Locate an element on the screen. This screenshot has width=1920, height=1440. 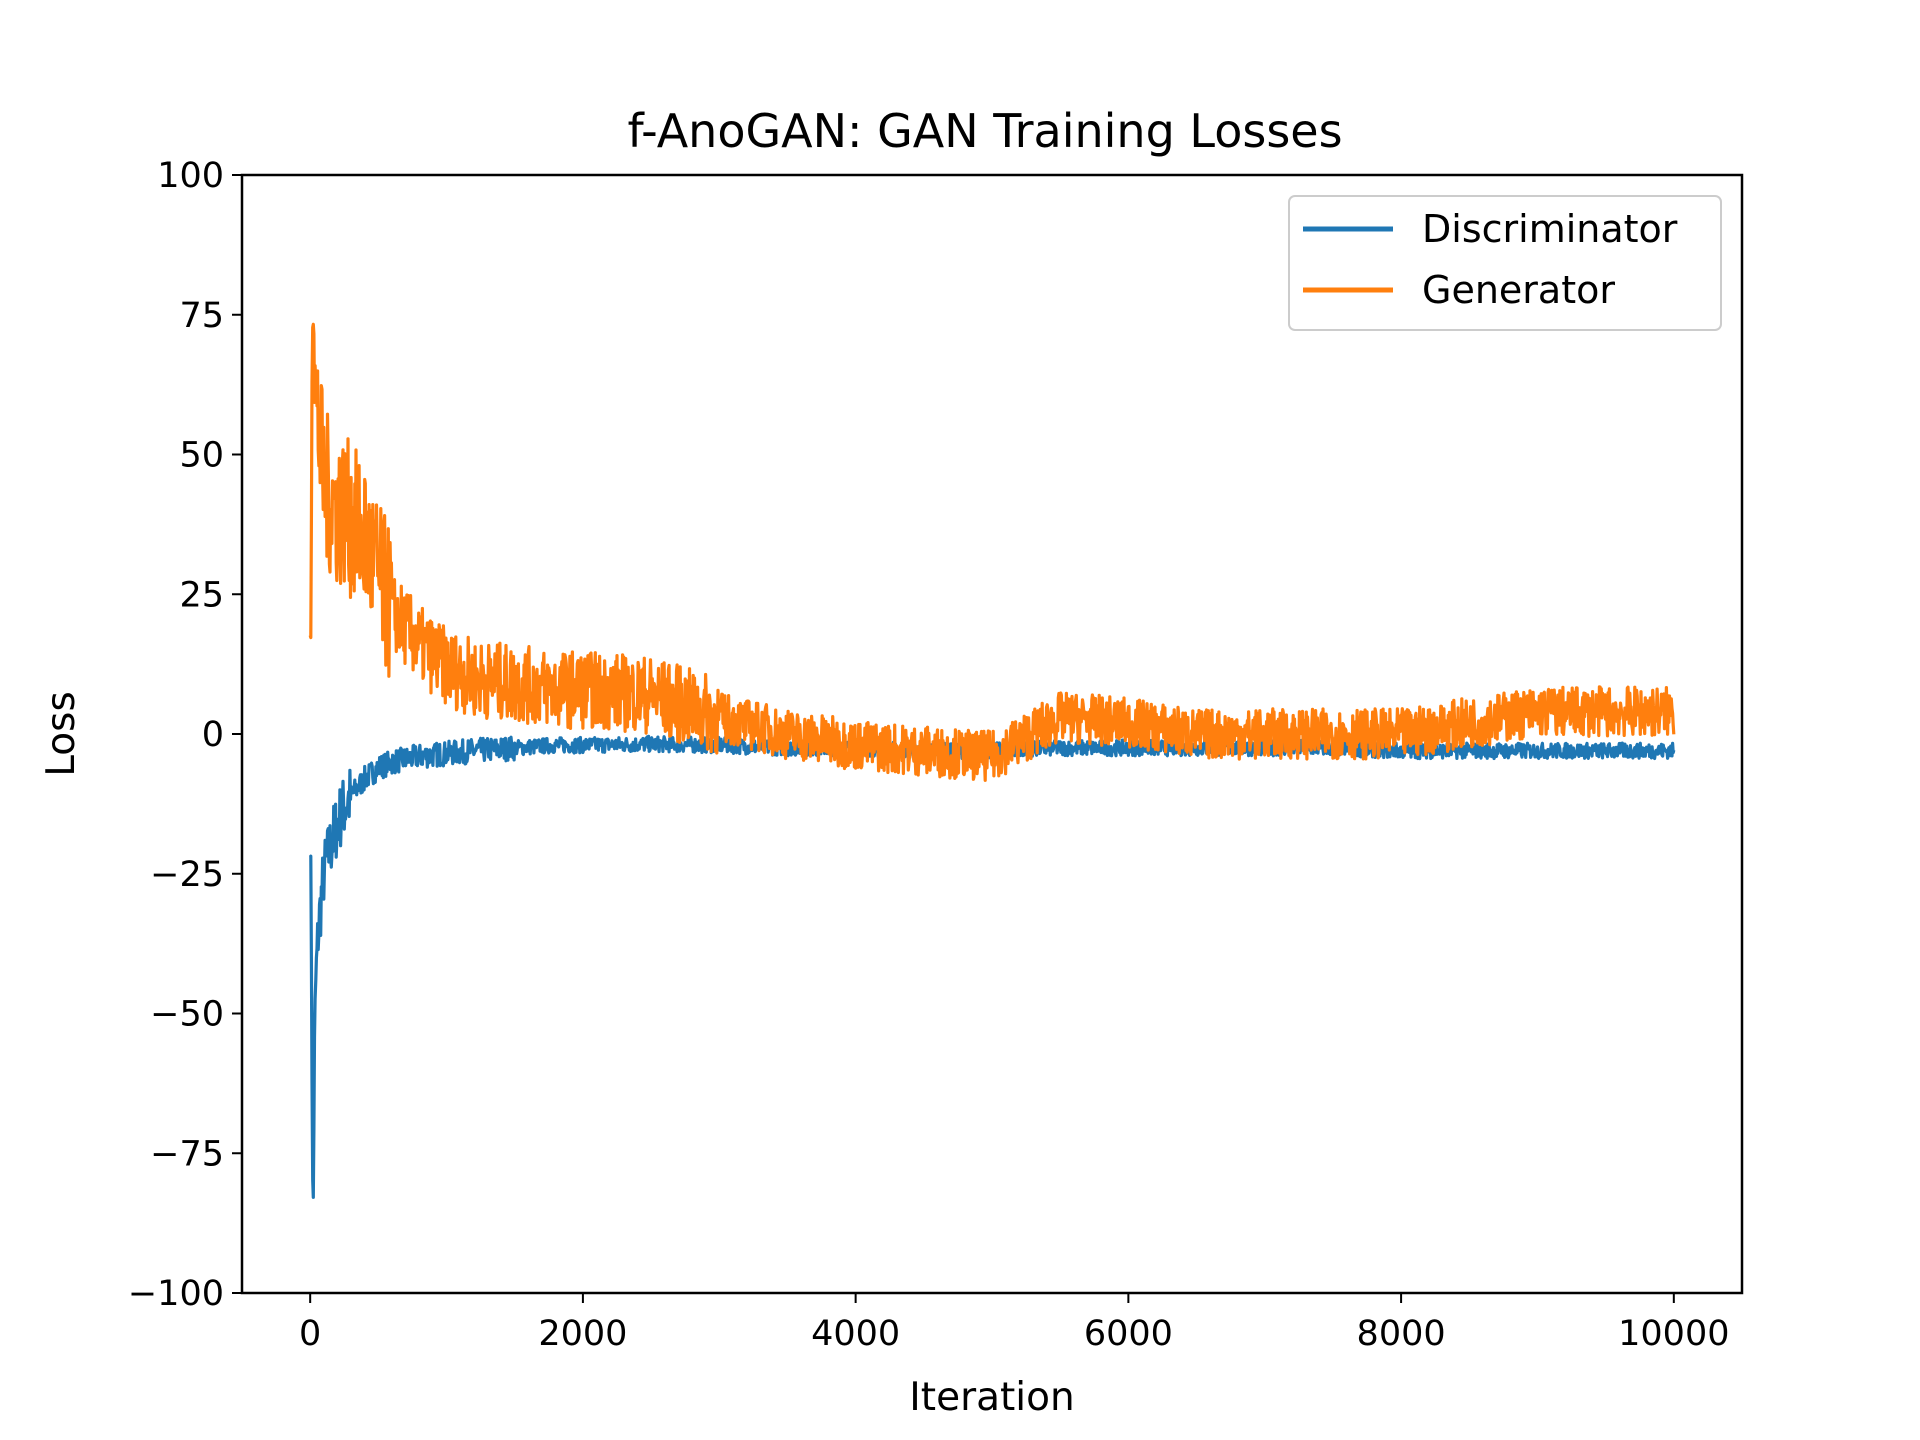
y-tick-label: −50 is located at coordinates (187, 1015).